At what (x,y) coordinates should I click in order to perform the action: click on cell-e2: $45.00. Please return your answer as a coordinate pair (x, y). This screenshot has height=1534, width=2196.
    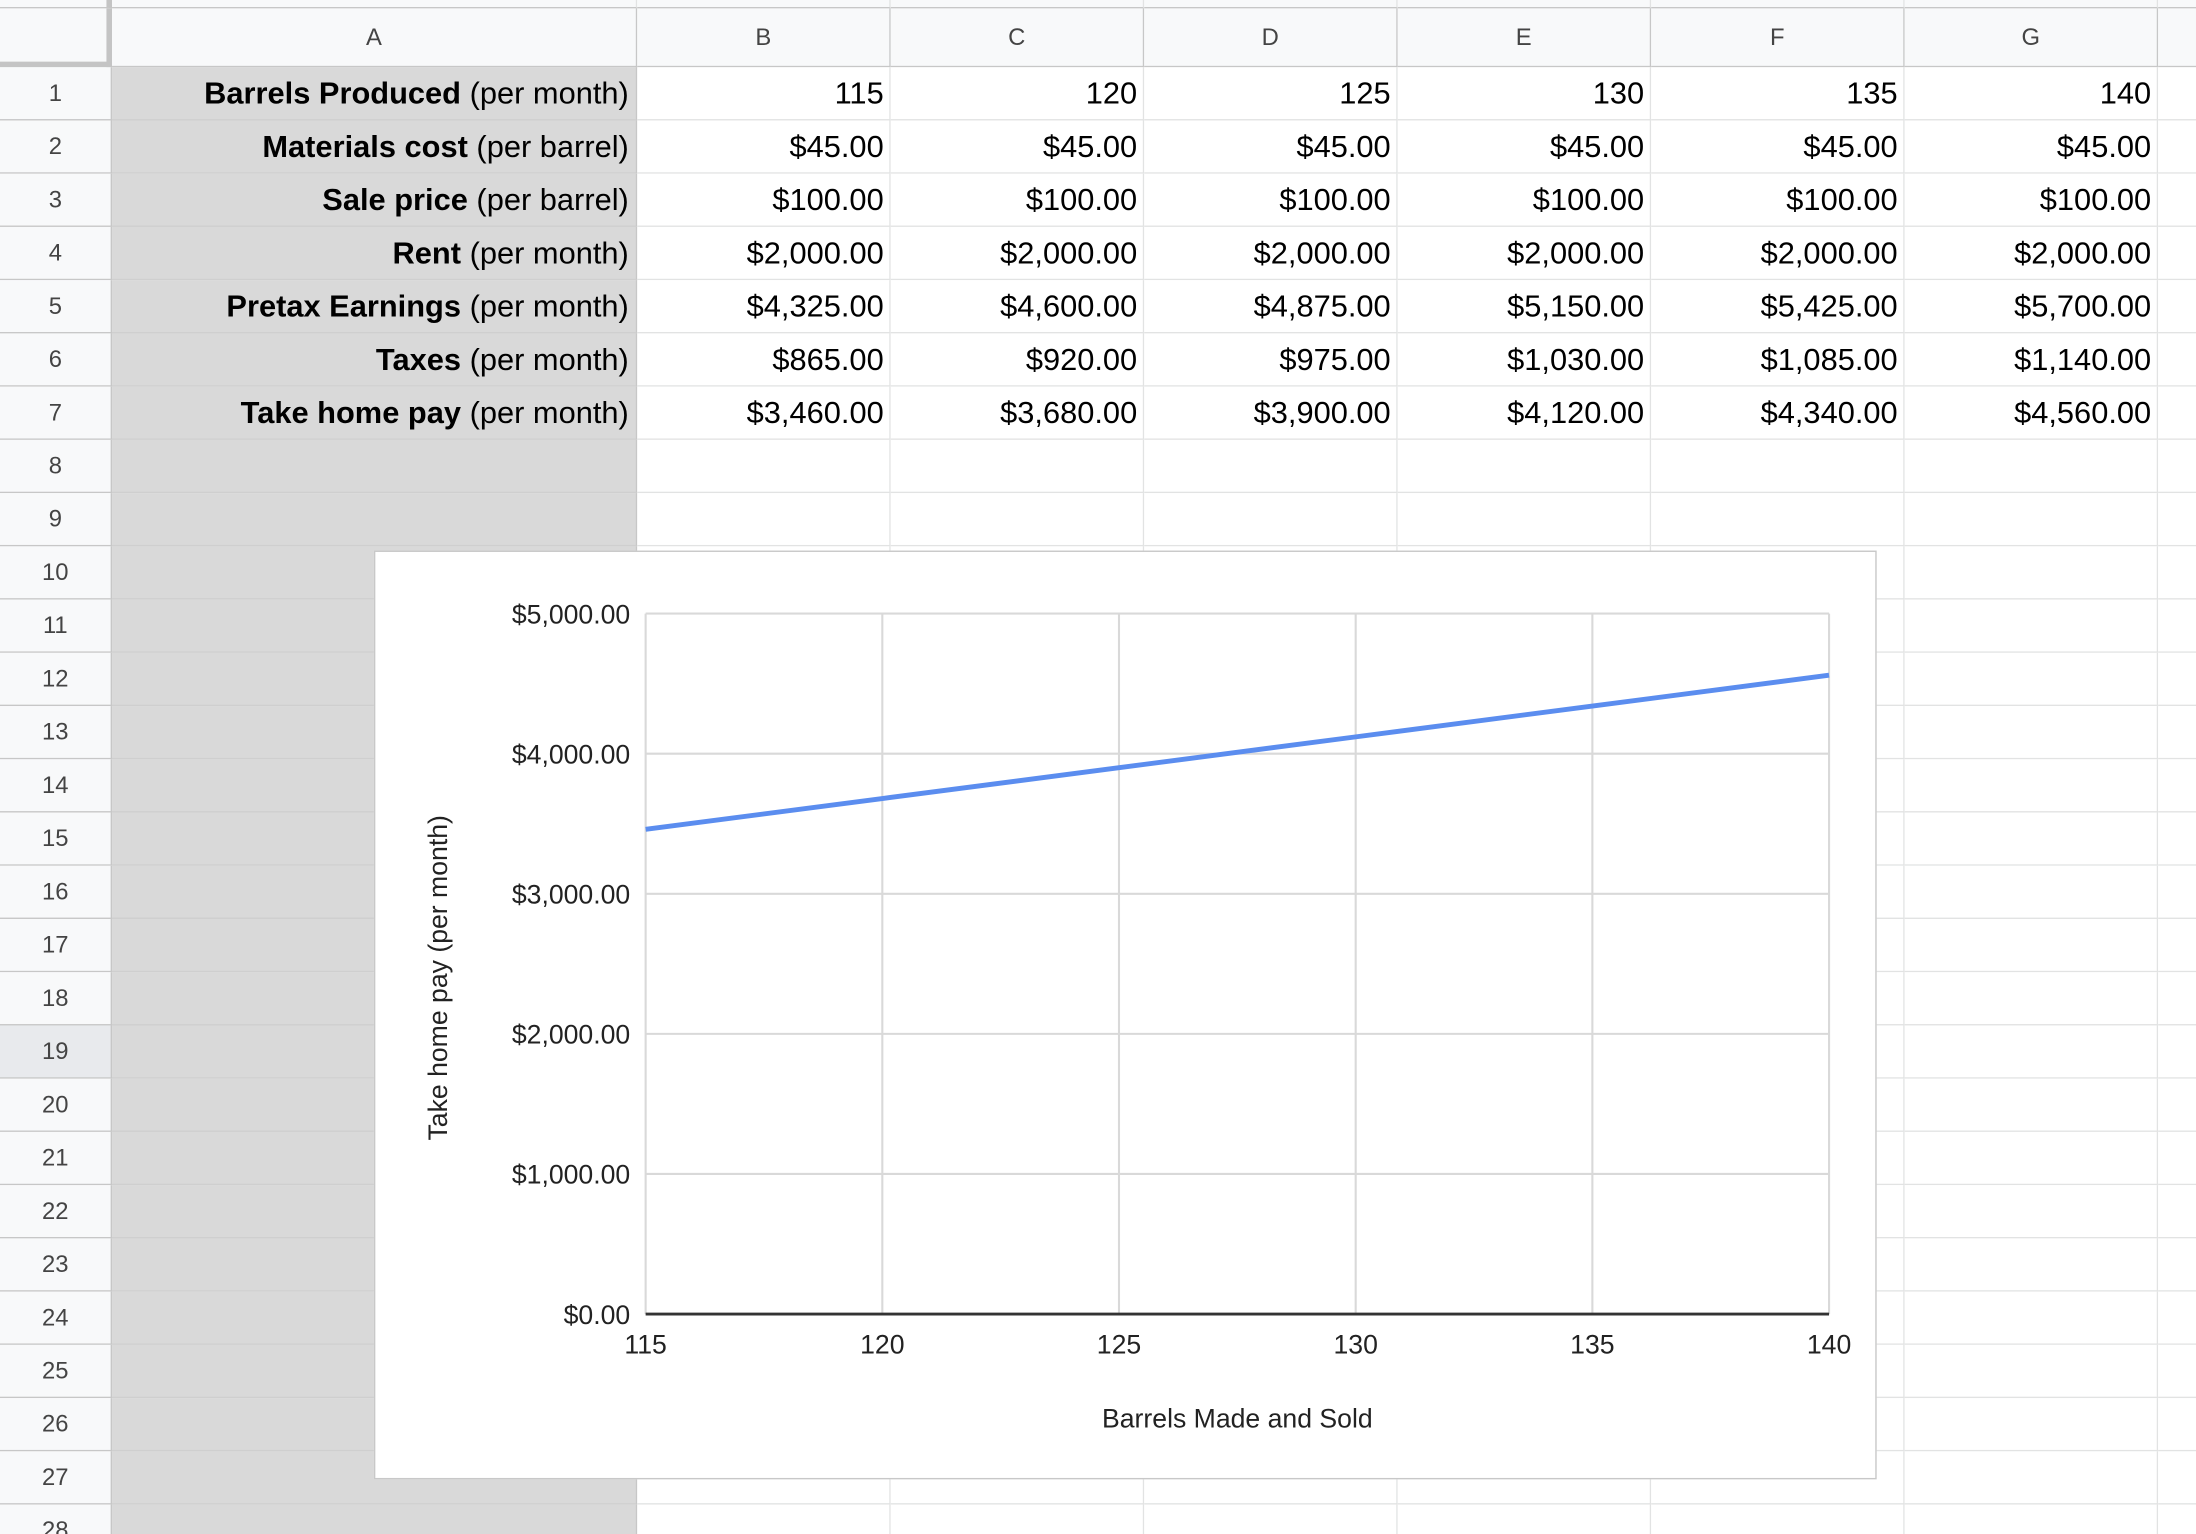
    Looking at the image, I should click on (1524, 147).